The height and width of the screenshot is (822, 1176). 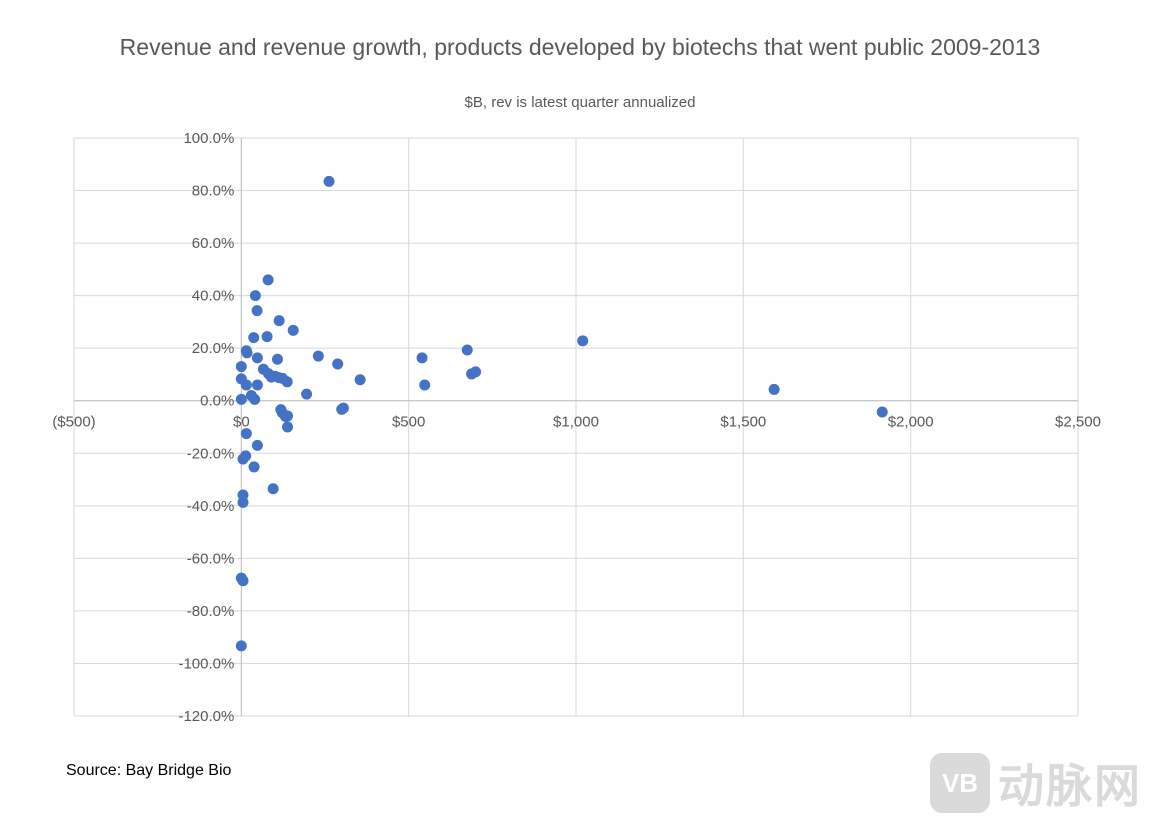 I want to click on y-tick-label: -60.0%, so click(x=211, y=558).